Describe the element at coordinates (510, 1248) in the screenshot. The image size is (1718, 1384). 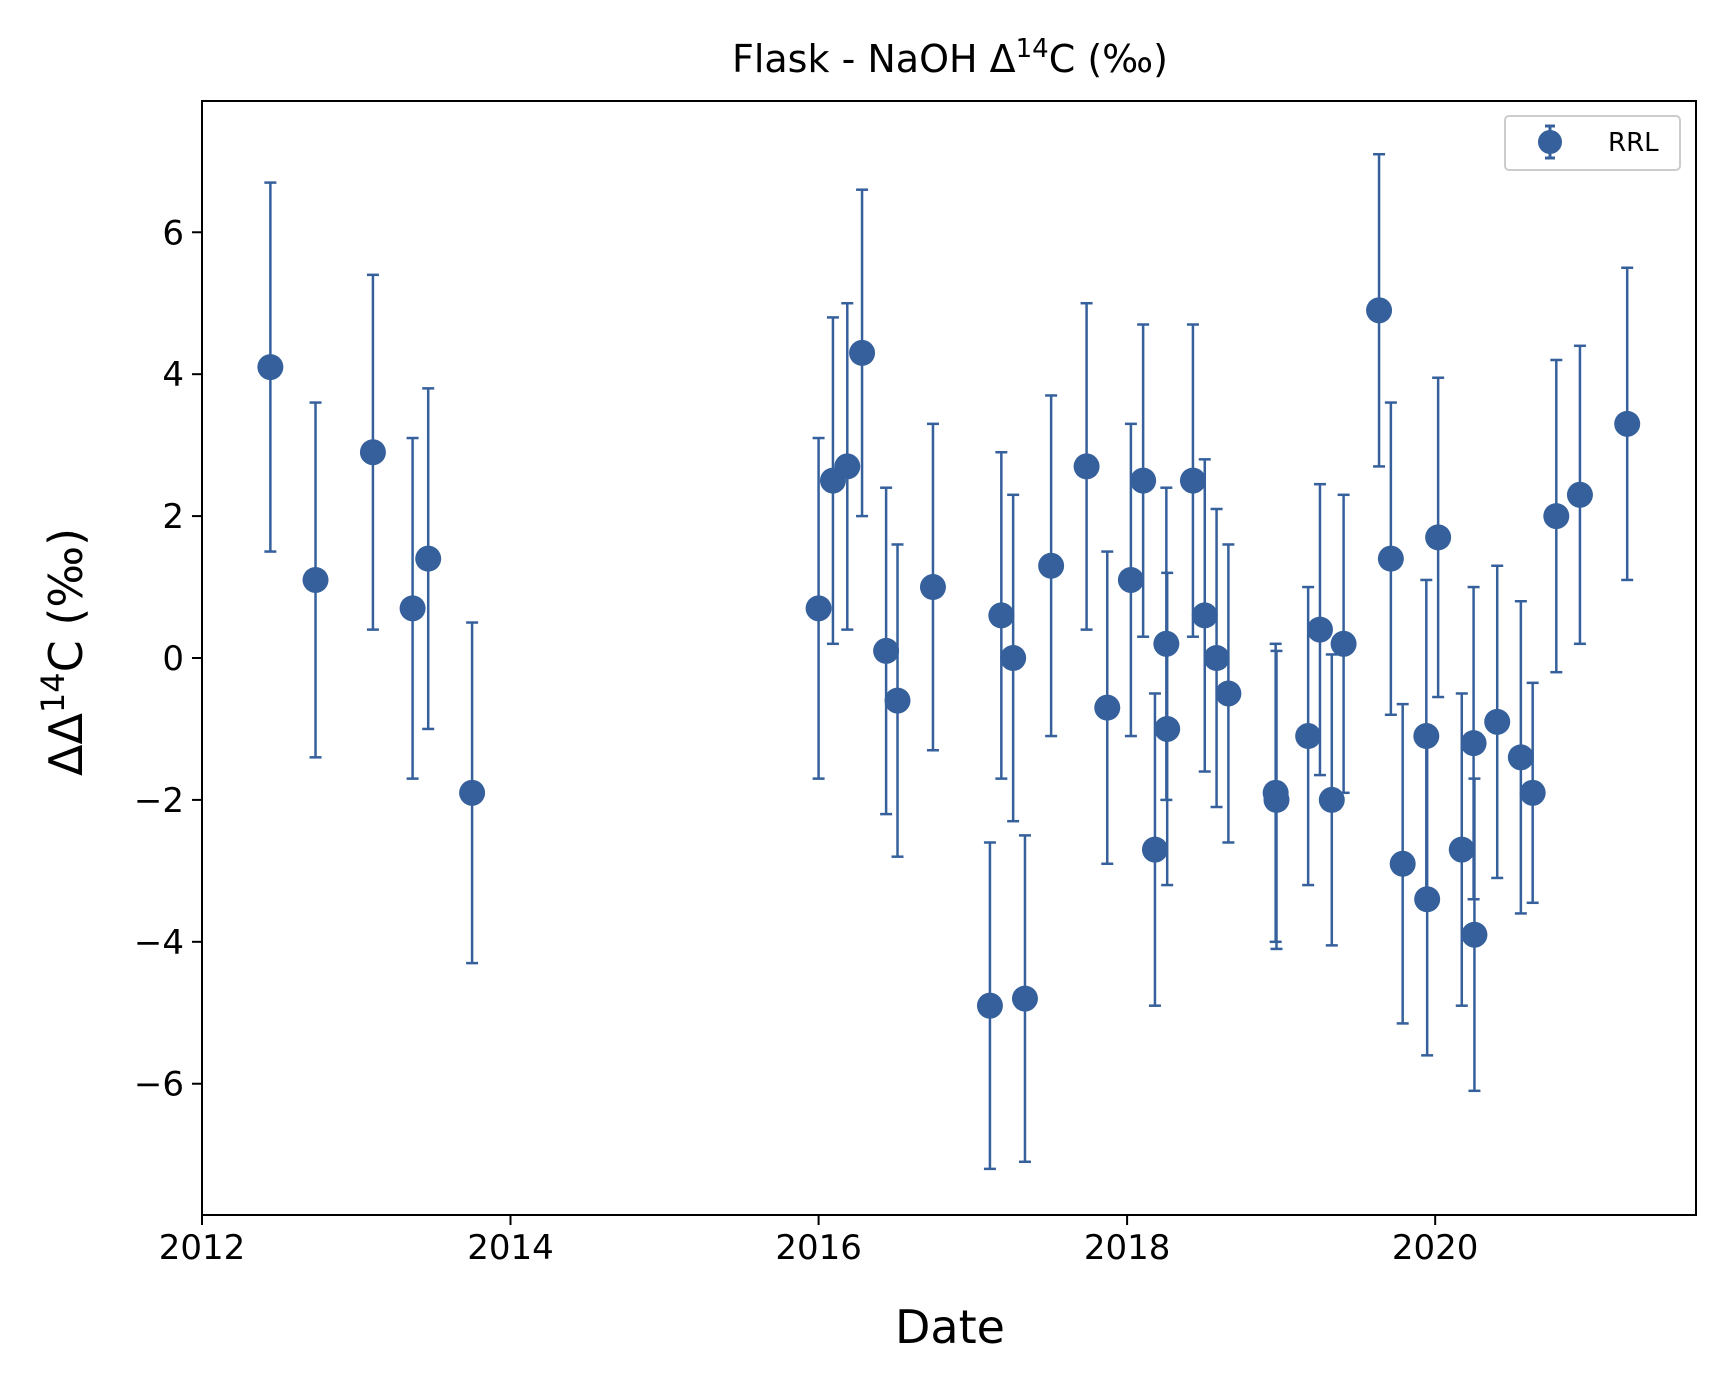
I see `x-tick-label: 2014` at that location.